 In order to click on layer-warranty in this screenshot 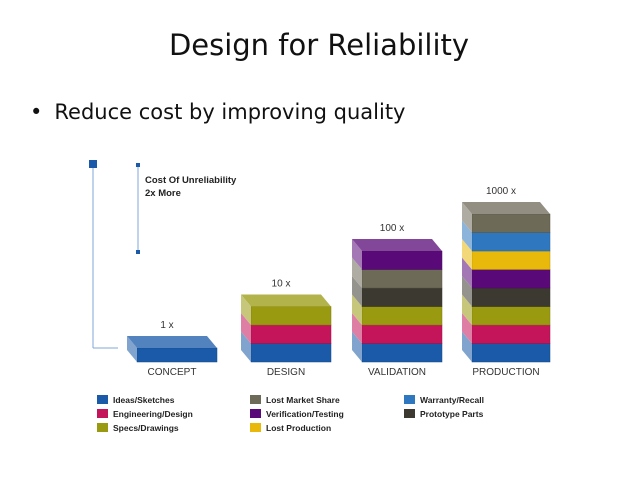, I will do `click(506, 236)`.